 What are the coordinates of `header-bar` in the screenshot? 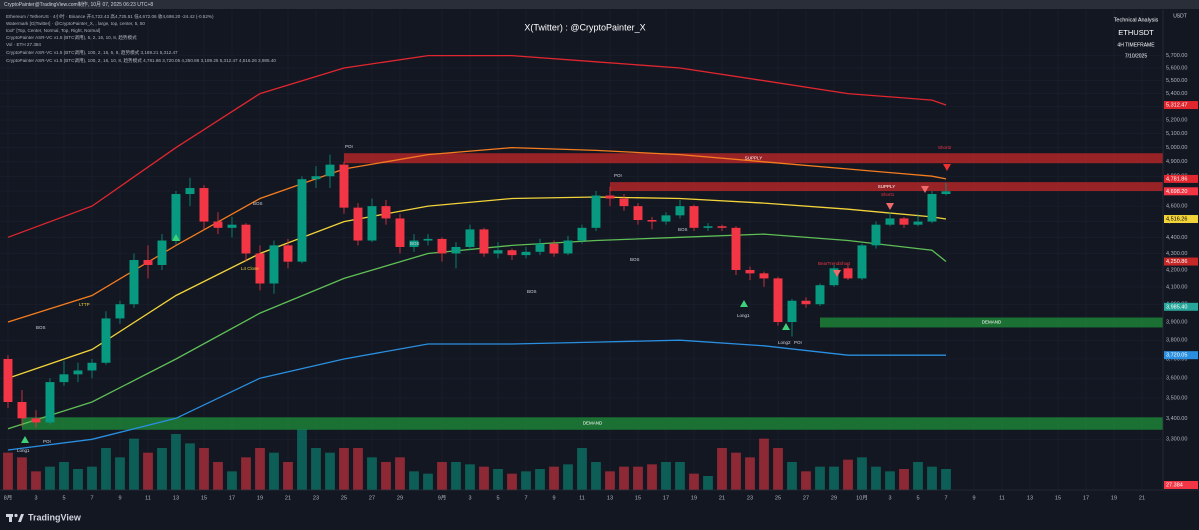 It's located at (599, 4).